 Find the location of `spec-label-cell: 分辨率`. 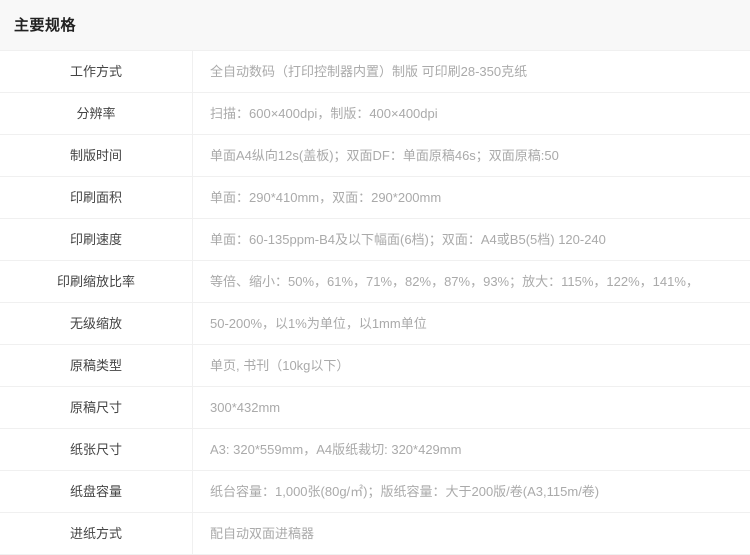

spec-label-cell: 分辨率 is located at coordinates (96, 114).